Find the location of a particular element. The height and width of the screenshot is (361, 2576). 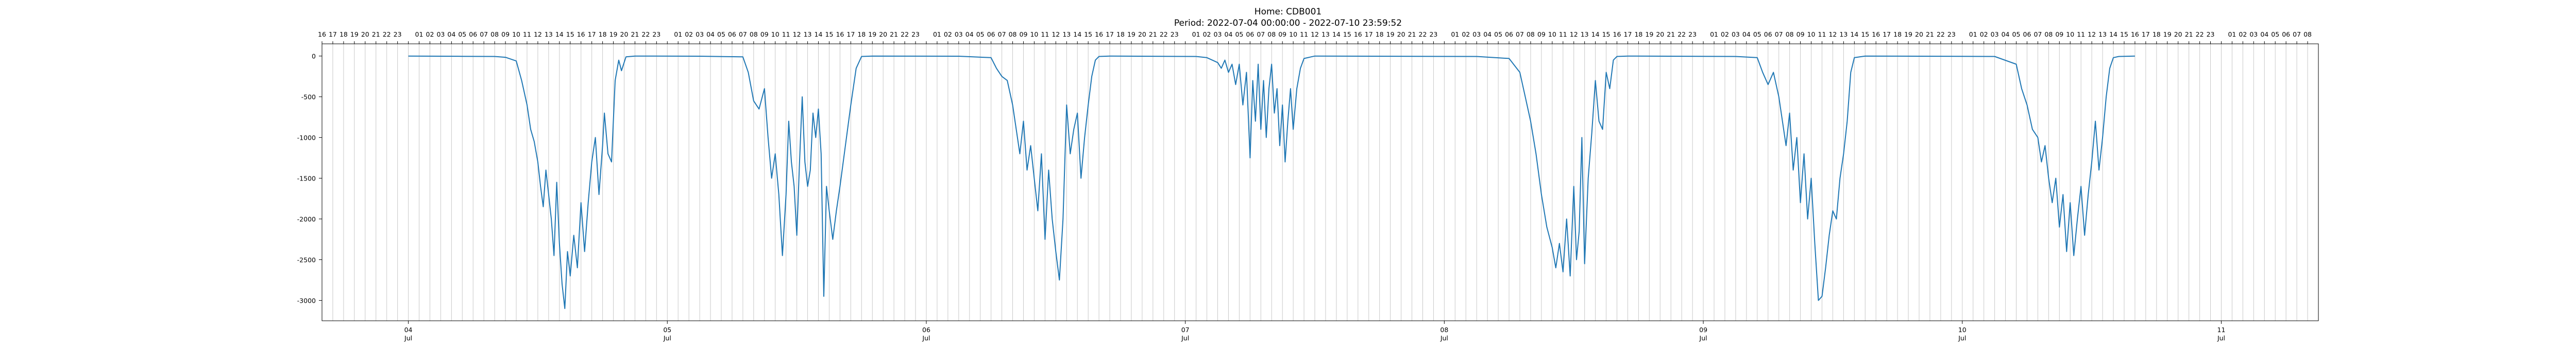

y-axis: 0 -500 -1000 -1500 -2000 -2500 -3000 is located at coordinates (309, 179).